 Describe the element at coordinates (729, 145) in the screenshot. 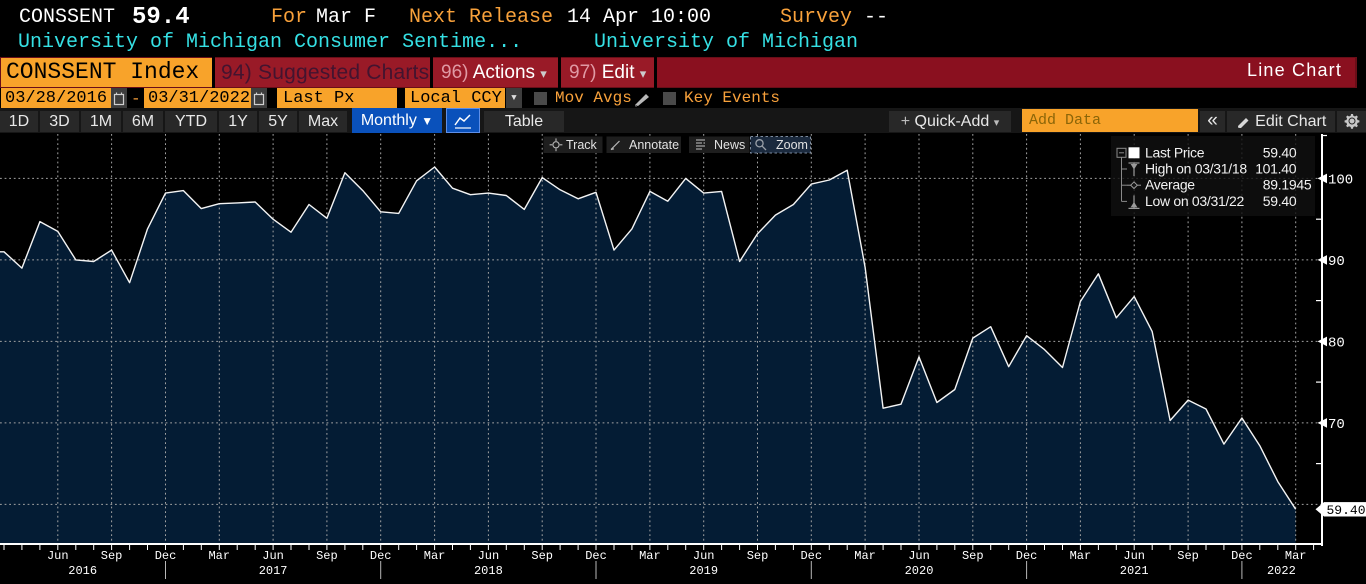

I see `svg-text: News` at that location.